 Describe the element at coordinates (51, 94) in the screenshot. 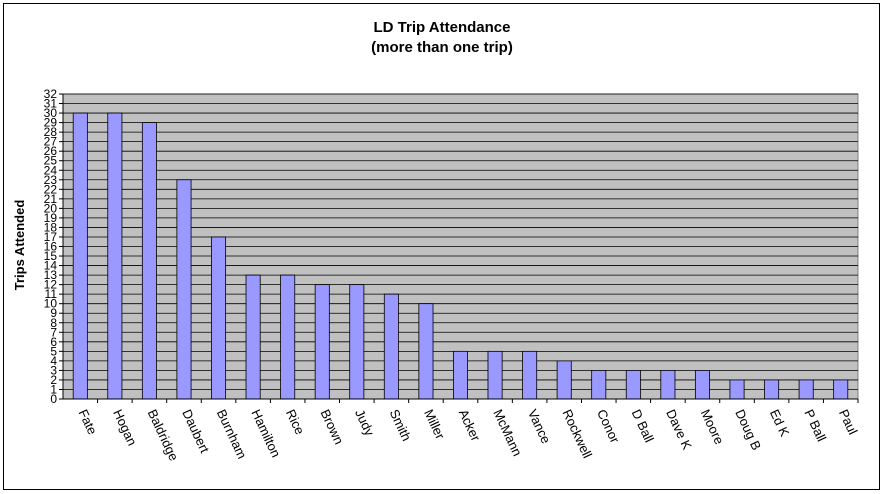

I see `y-tick-label: 32` at that location.